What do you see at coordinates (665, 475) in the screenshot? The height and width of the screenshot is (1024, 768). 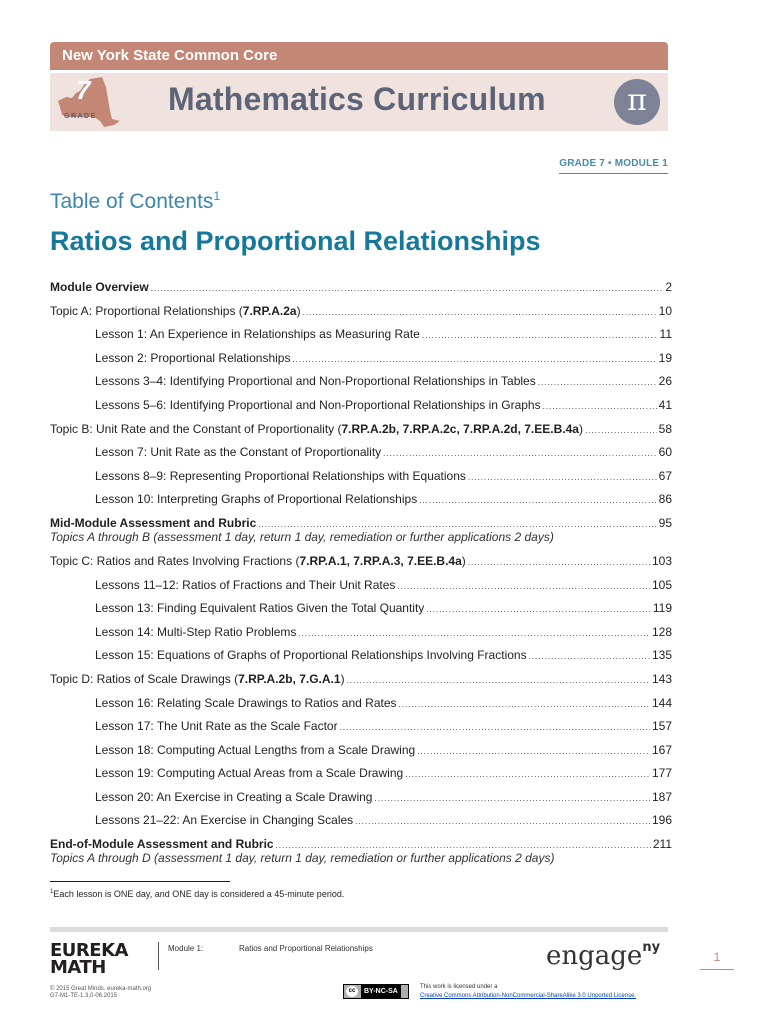 I see `toc-page-number: 67` at bounding box center [665, 475].